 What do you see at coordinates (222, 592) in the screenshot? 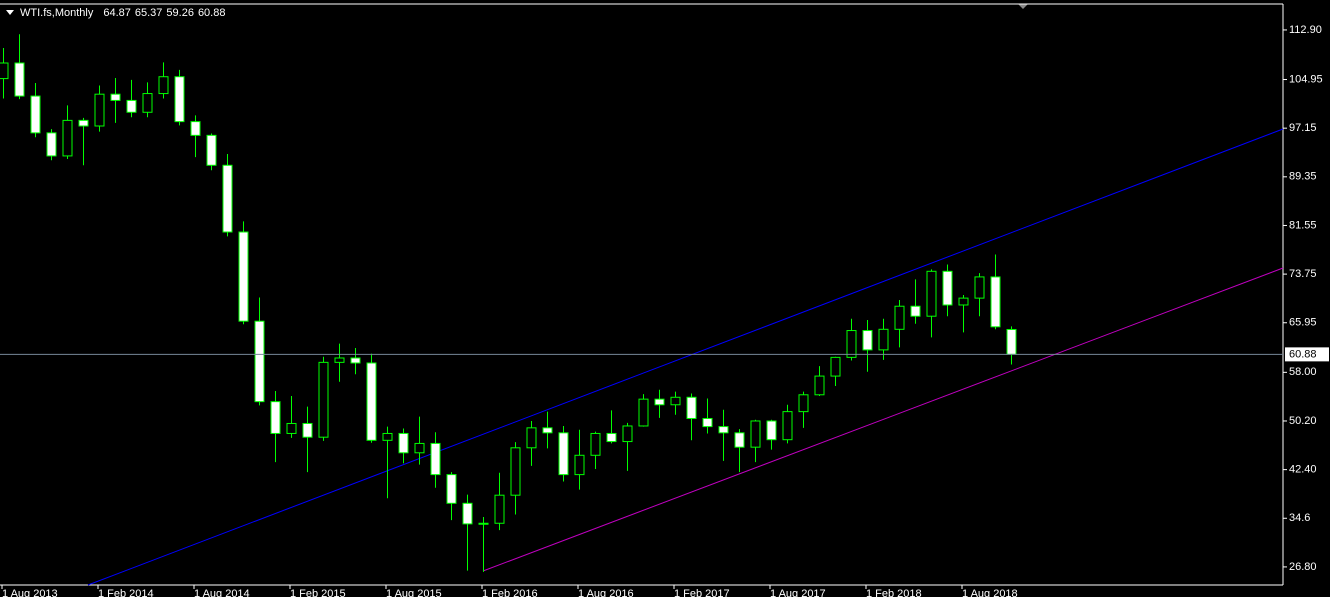
I see `x-tick-label: 1 Aug 2014` at bounding box center [222, 592].